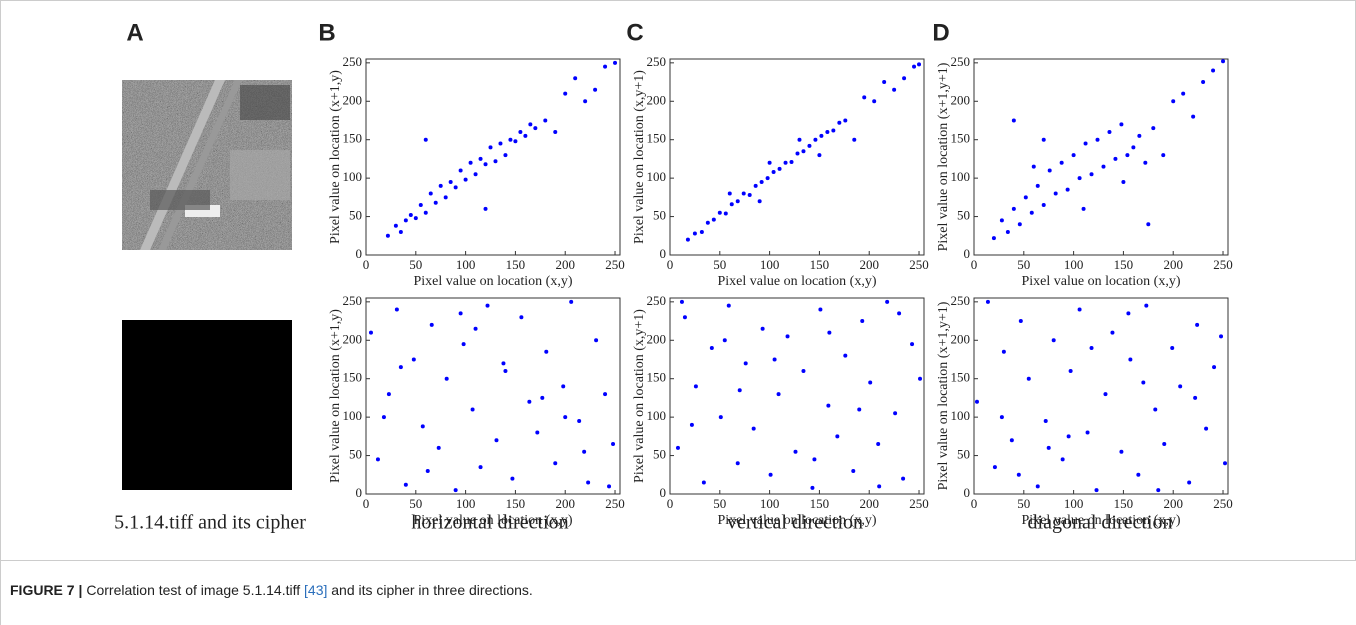 The height and width of the screenshot is (625, 1356). What do you see at coordinates (335, 396) in the screenshot?
I see `y-axis-label: Pixel value on location (x+1,y)` at bounding box center [335, 396].